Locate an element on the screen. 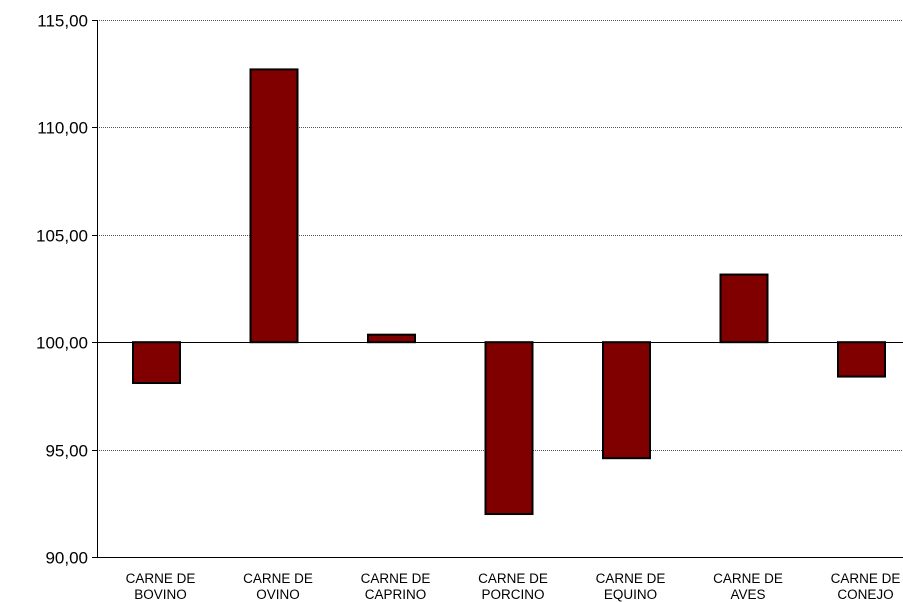  x-category-label: CAPRINO is located at coordinates (396, 594).